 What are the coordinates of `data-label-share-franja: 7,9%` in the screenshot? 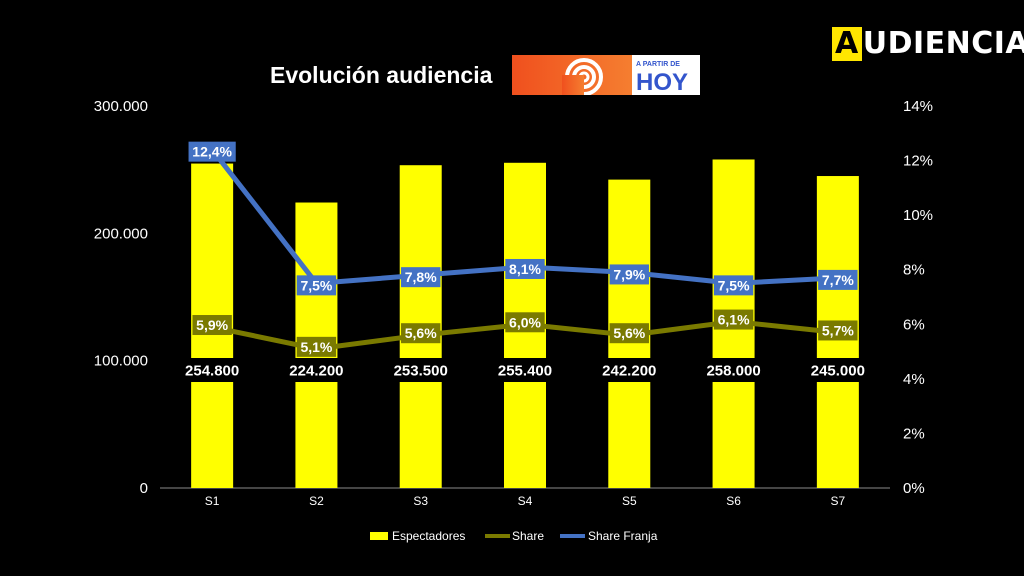 It's located at (629, 274).